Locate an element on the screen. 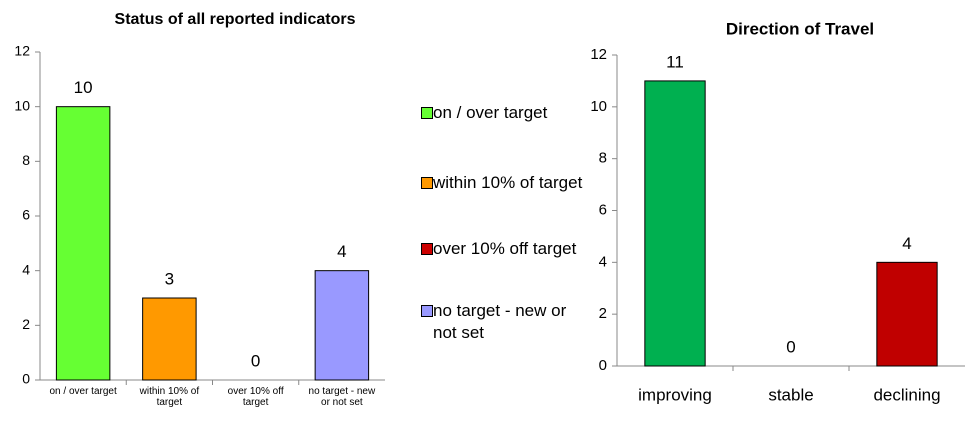  x-tick-label: stable is located at coordinates (790, 394).